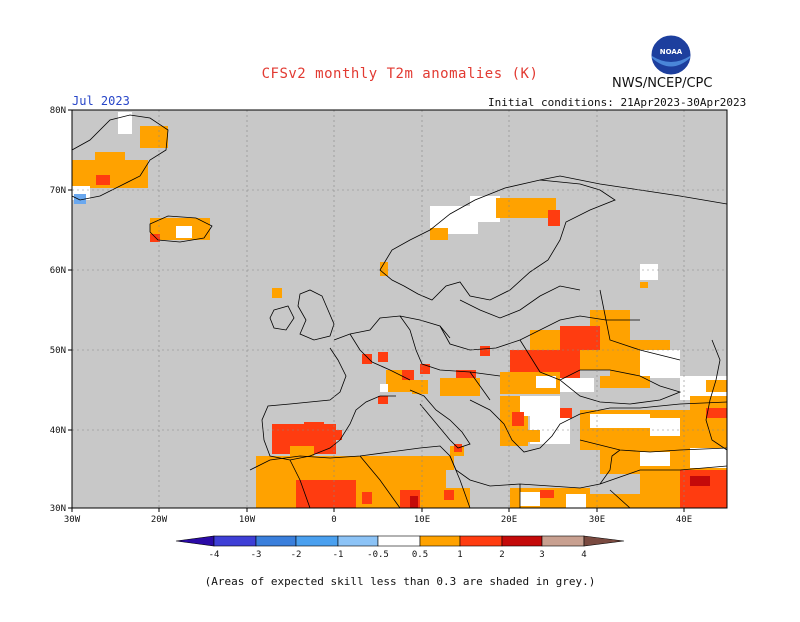 This screenshot has height=622, width=800. Describe the element at coordinates (420, 555) in the screenshot. I see `colorbar-label: 0.5` at that location.